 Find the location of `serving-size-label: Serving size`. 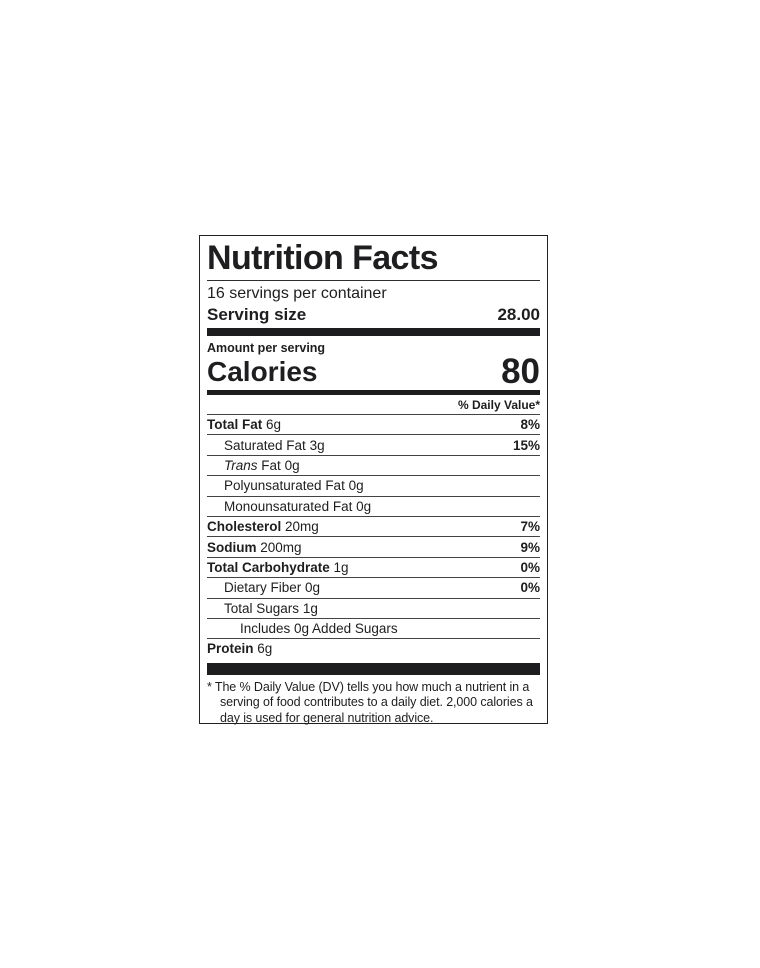

serving-size-label: Serving size is located at coordinates (257, 314).